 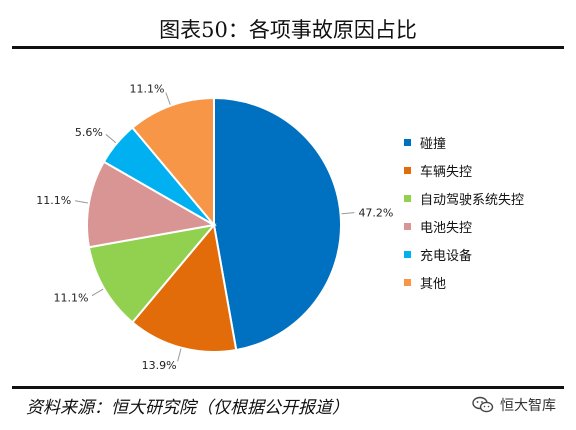 I want to click on source-note: 资料来源：恒大研究院（仅根据公开报道）, so click(x=187, y=408).